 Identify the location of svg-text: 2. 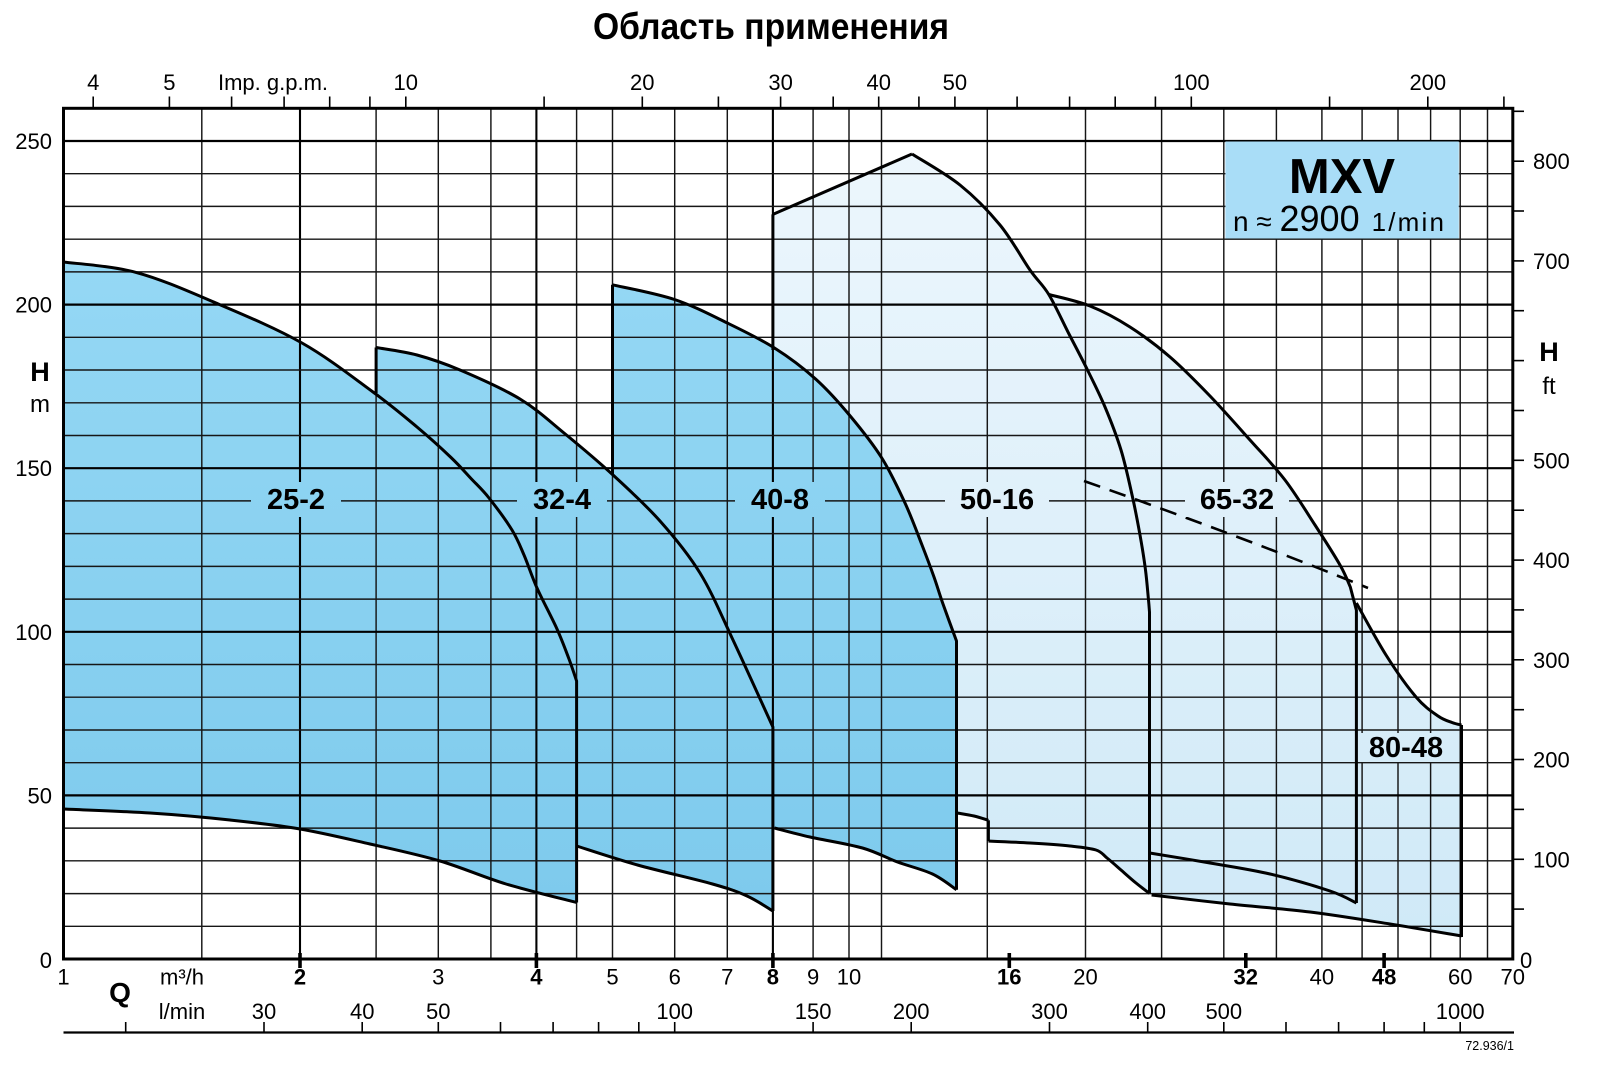
(300, 977).